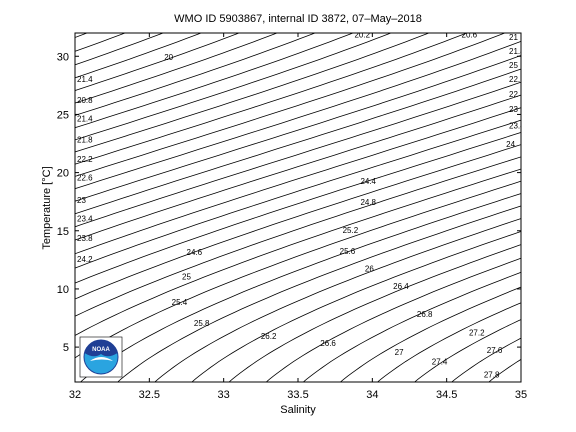 The width and height of the screenshot is (576, 432). Describe the element at coordinates (446, 395) in the screenshot. I see `x-tick-label: 34.5` at that location.